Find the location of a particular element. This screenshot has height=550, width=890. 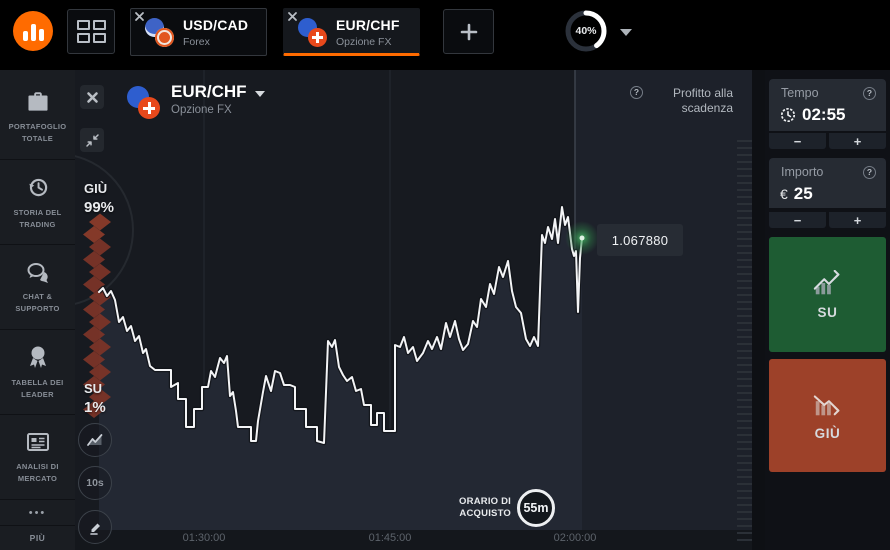

tempo-minus-button: − is located at coordinates (797, 141).